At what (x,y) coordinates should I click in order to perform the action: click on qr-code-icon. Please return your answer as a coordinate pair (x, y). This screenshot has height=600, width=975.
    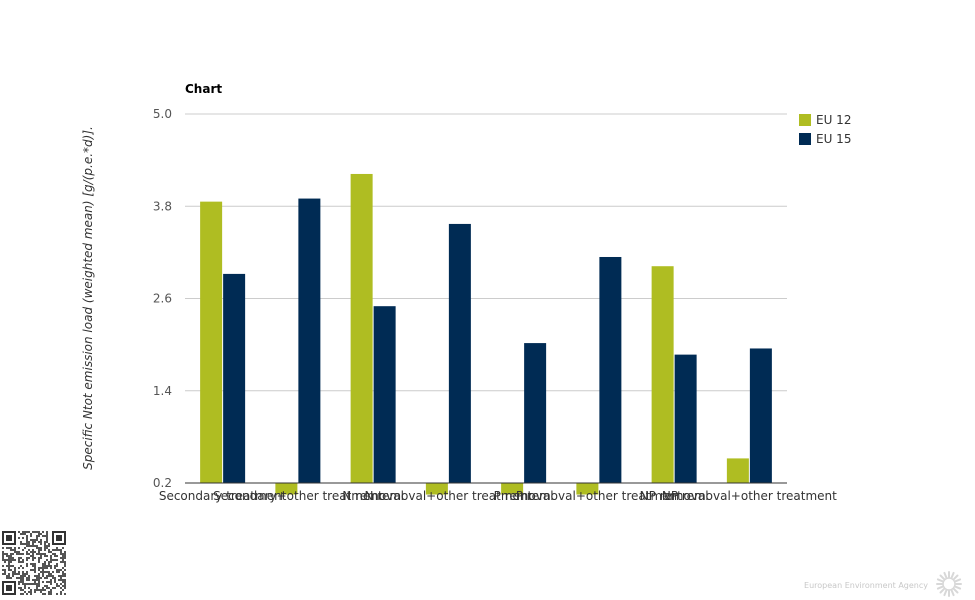
    Looking at the image, I should click on (34, 563).